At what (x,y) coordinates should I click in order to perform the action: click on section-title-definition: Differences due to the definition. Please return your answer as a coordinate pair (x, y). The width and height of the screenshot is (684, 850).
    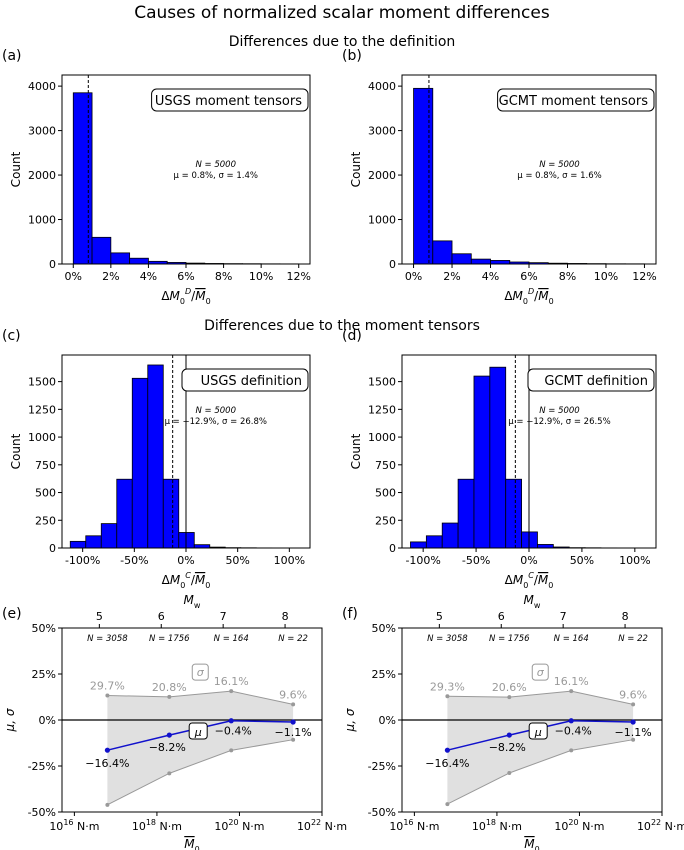
    Looking at the image, I should click on (342, 42).